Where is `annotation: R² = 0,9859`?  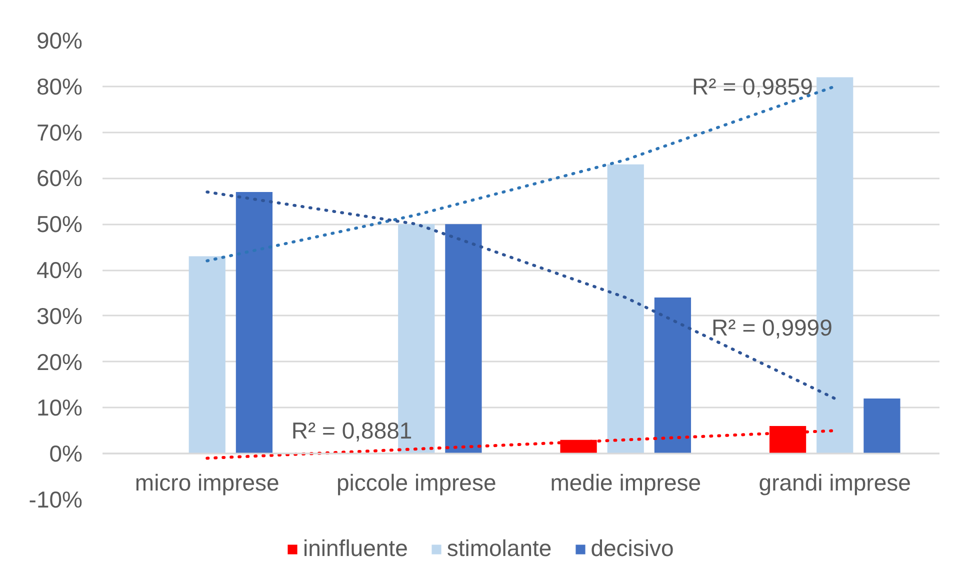 annotation: R² = 0,9859 is located at coordinates (752, 86).